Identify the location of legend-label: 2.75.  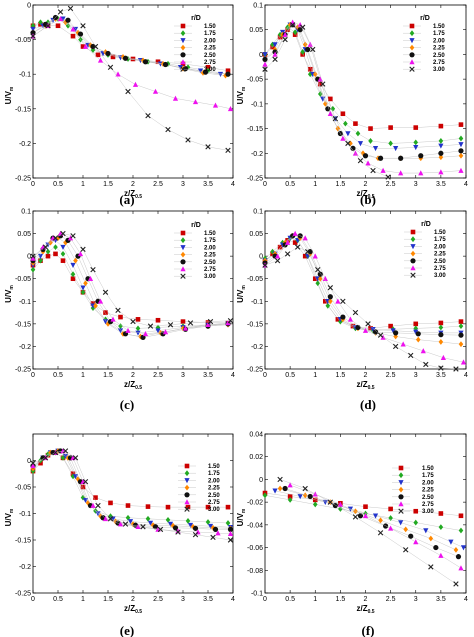
(214, 503).